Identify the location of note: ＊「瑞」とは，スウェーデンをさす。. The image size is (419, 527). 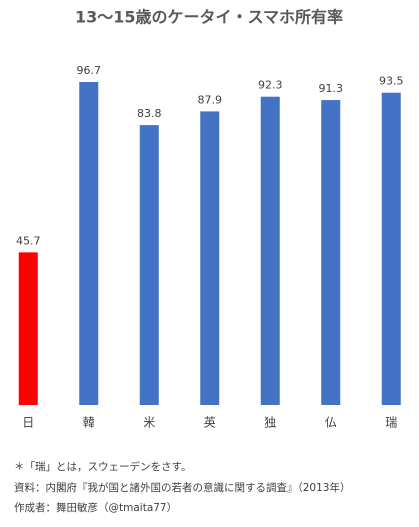
(102, 466).